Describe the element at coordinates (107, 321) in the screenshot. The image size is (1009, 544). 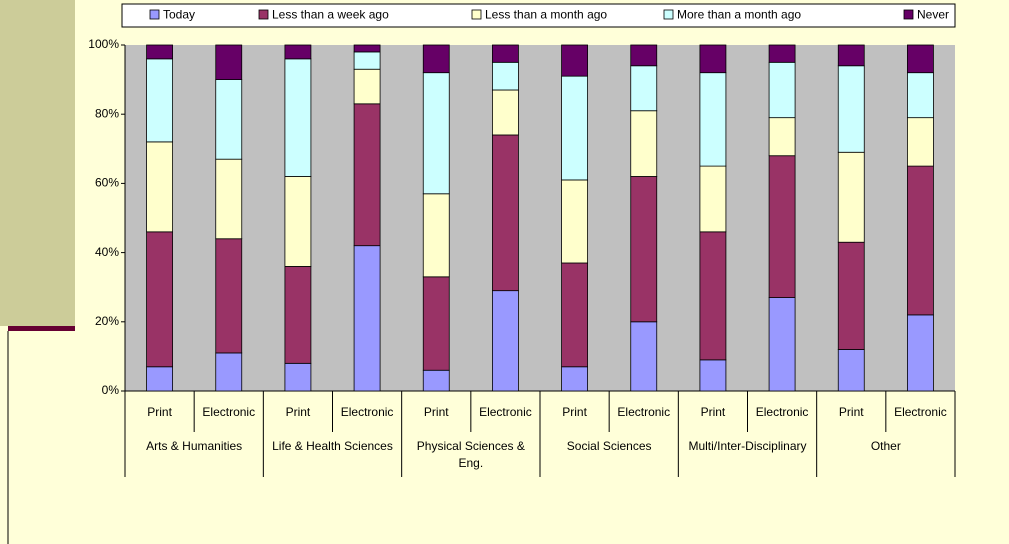
I see `y-tick-label: 20%` at that location.